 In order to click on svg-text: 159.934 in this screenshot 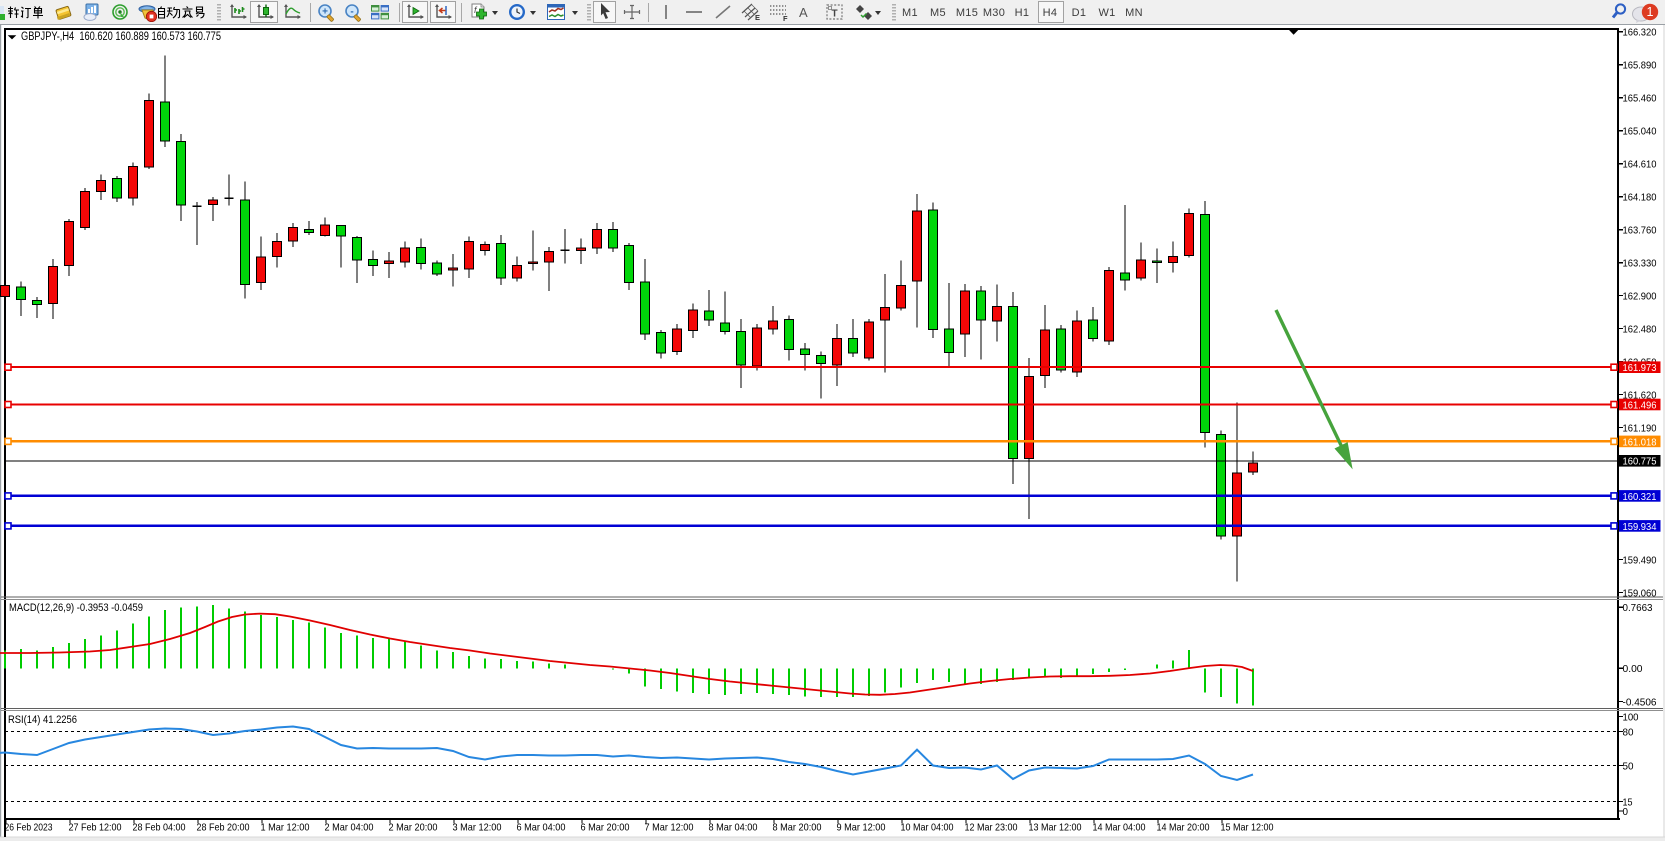, I will do `click(1640, 527)`.